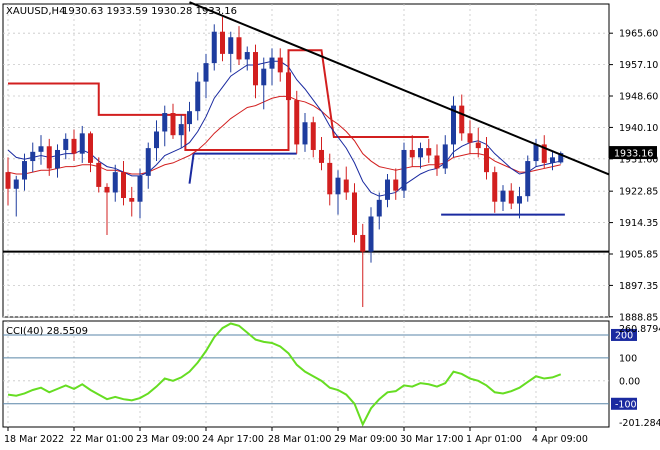  What do you see at coordinates (47, 331) in the screenshot?
I see `cci-label: CCI(40) 28.5509` at bounding box center [47, 331].